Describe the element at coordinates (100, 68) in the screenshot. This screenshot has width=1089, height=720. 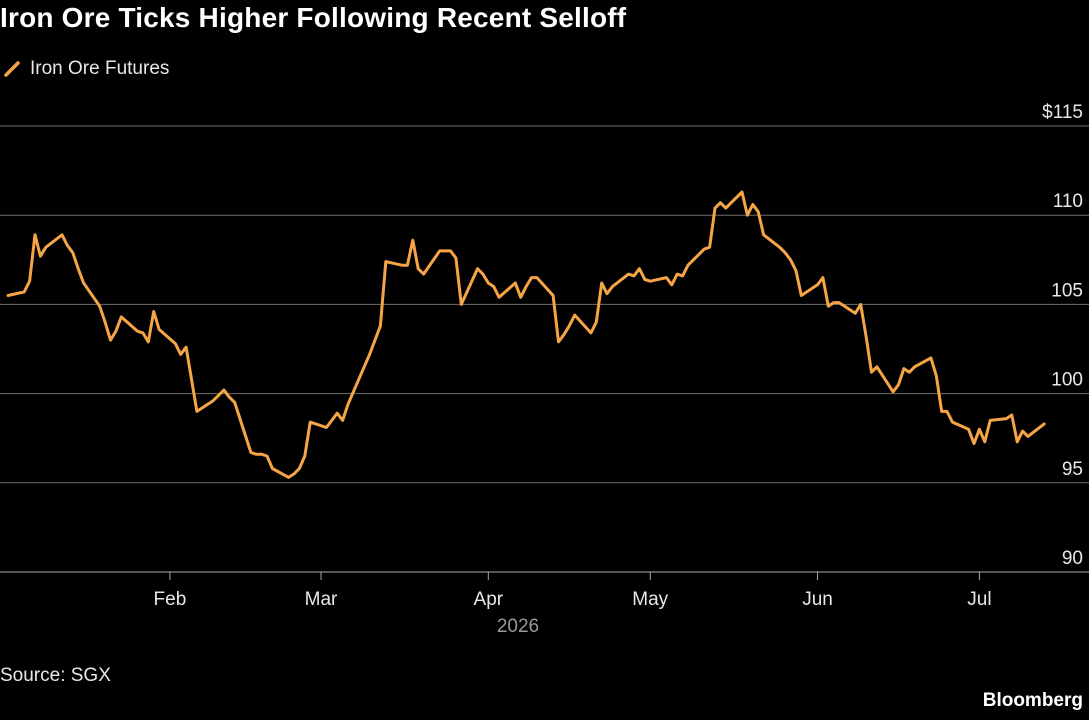
I see `legend-label: Iron Ore Futures` at that location.